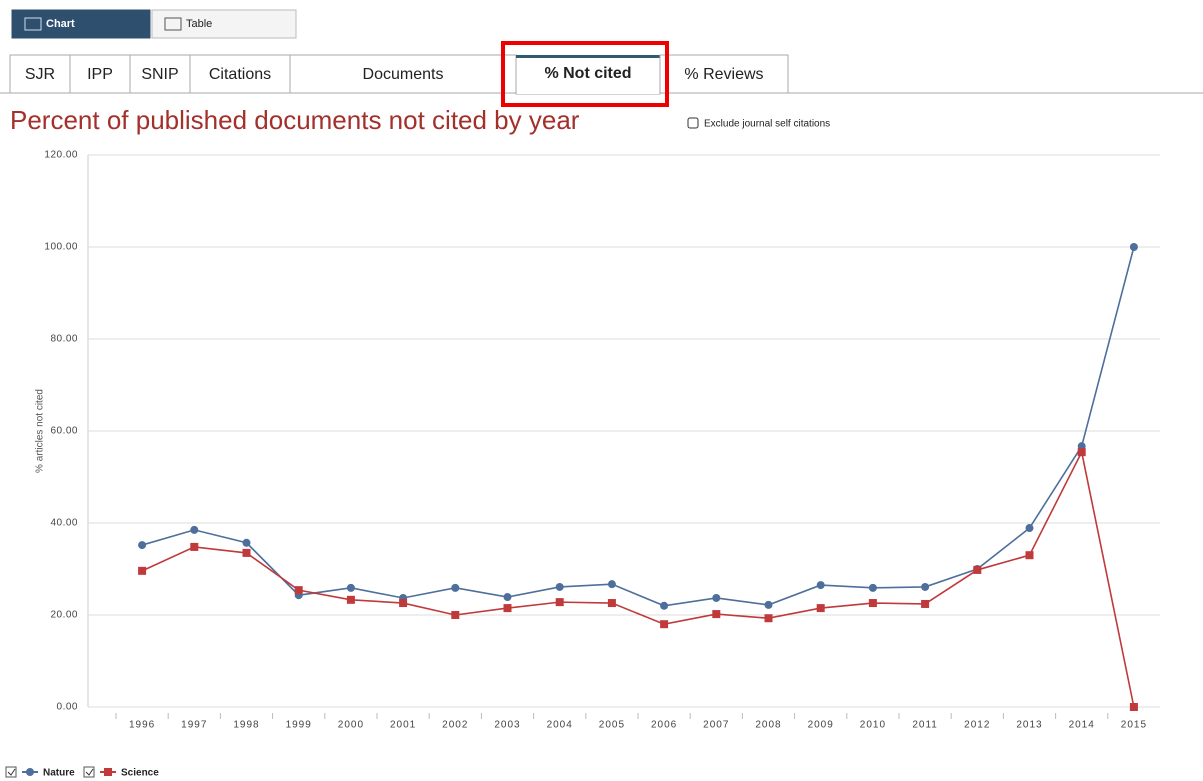  What do you see at coordinates (1134, 725) in the screenshot?
I see `x-tick-label: 2015` at bounding box center [1134, 725].